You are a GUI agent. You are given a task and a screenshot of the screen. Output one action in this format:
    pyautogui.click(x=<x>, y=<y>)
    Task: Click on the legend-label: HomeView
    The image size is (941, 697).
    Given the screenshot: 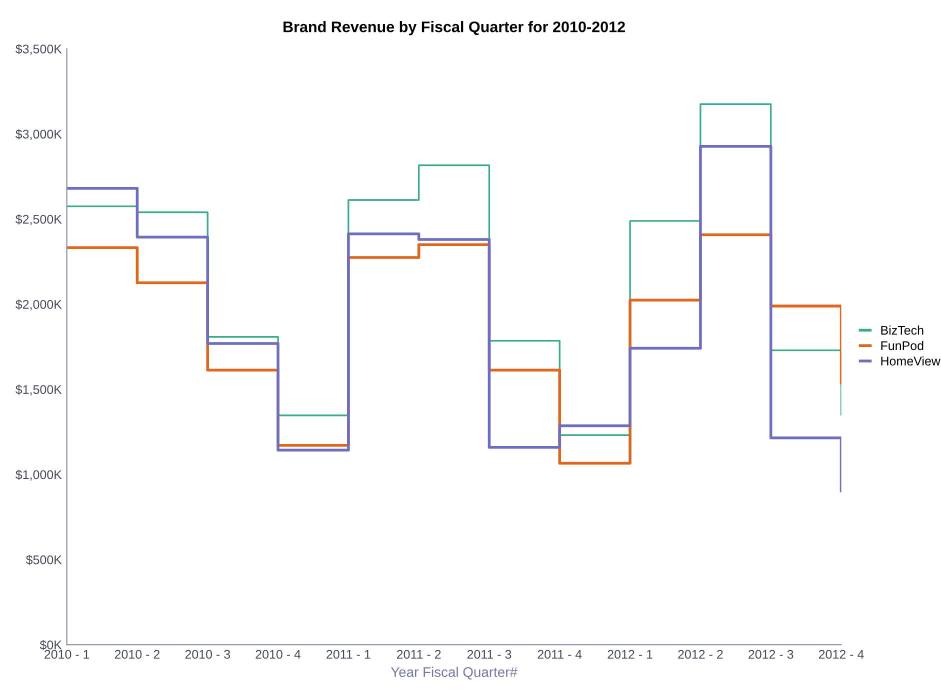 What is the action you would take?
    pyautogui.click(x=910, y=361)
    